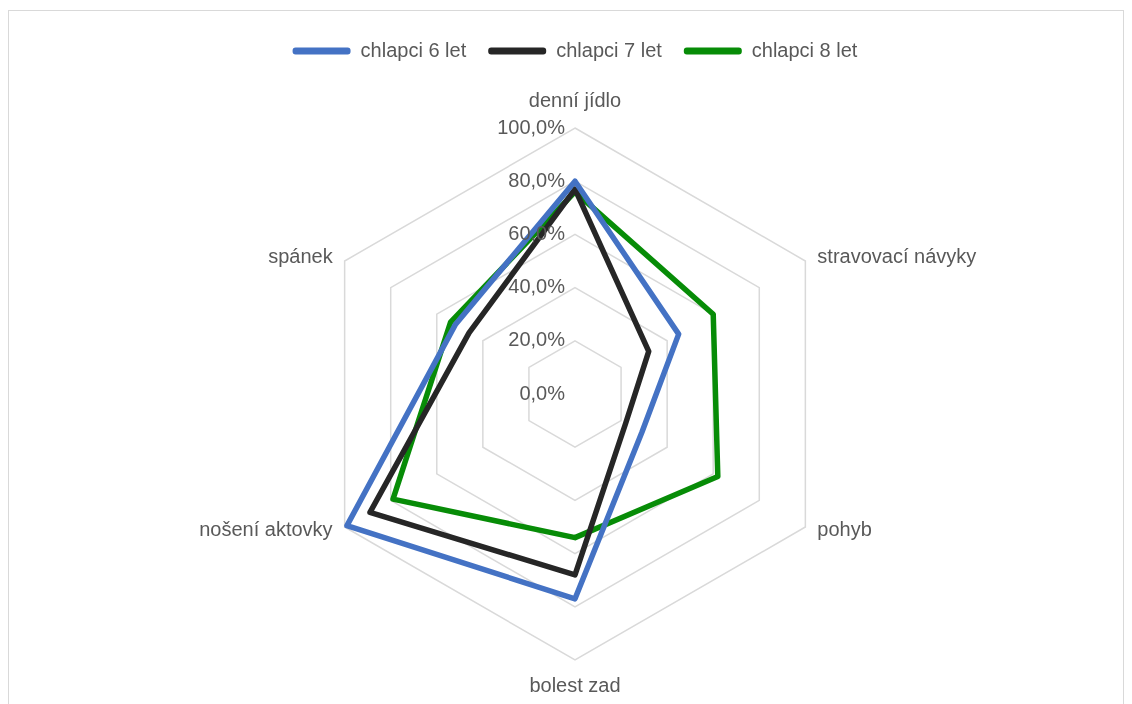 The height and width of the screenshot is (704, 1132). Describe the element at coordinates (537, 286) in the screenshot. I see `y-tick-label: 40,0%` at that location.